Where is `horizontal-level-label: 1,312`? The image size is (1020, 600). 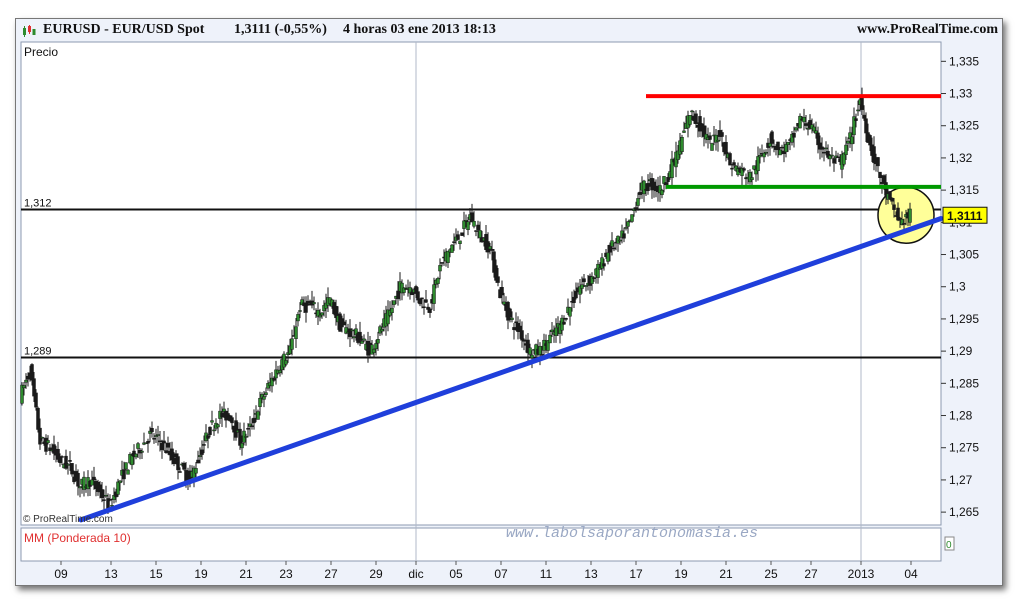 horizontal-level-label: 1,312 is located at coordinates (38, 203).